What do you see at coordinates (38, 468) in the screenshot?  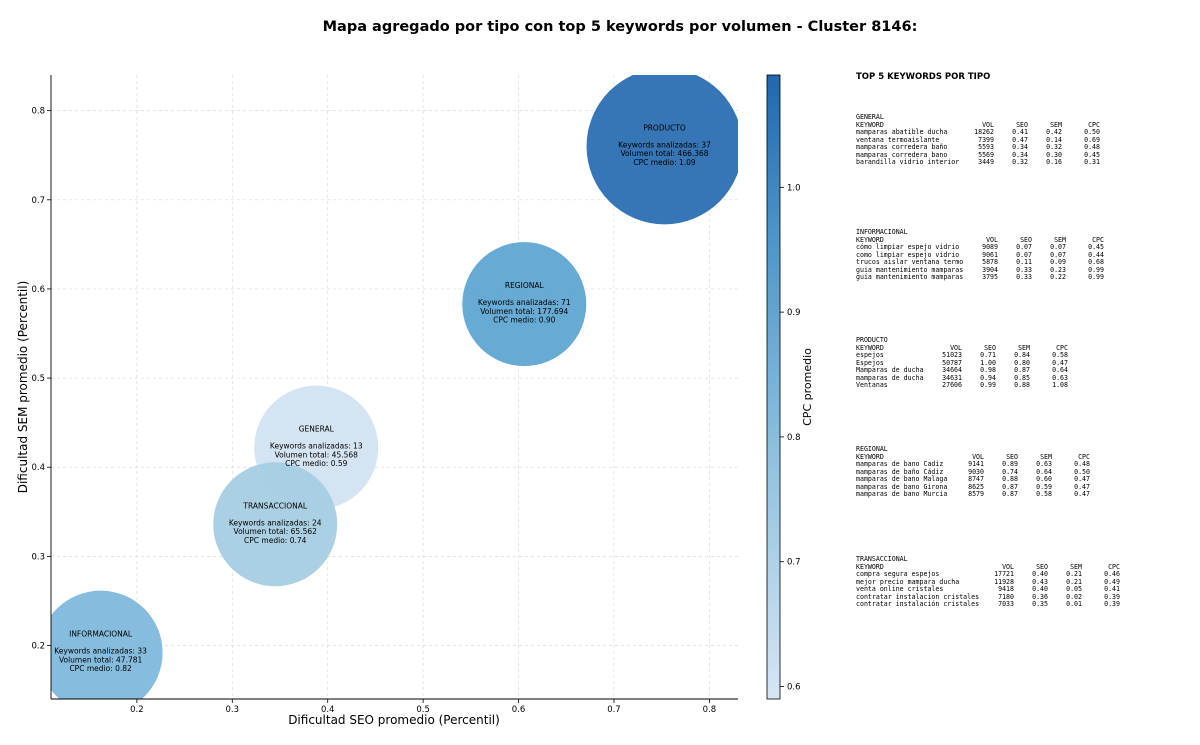 I see `y-tick-label: 0.4` at bounding box center [38, 468].